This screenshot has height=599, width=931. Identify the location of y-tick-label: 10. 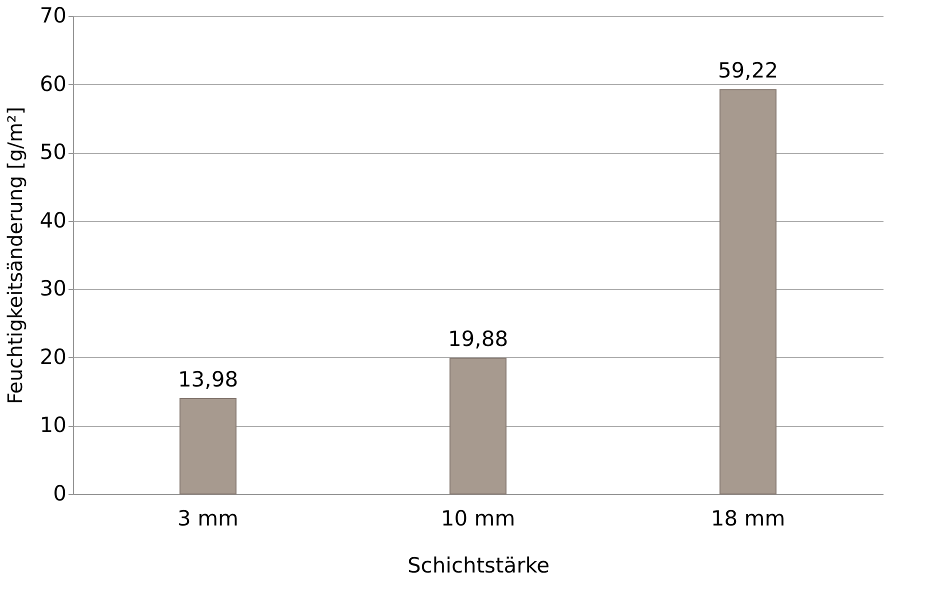
(53, 425).